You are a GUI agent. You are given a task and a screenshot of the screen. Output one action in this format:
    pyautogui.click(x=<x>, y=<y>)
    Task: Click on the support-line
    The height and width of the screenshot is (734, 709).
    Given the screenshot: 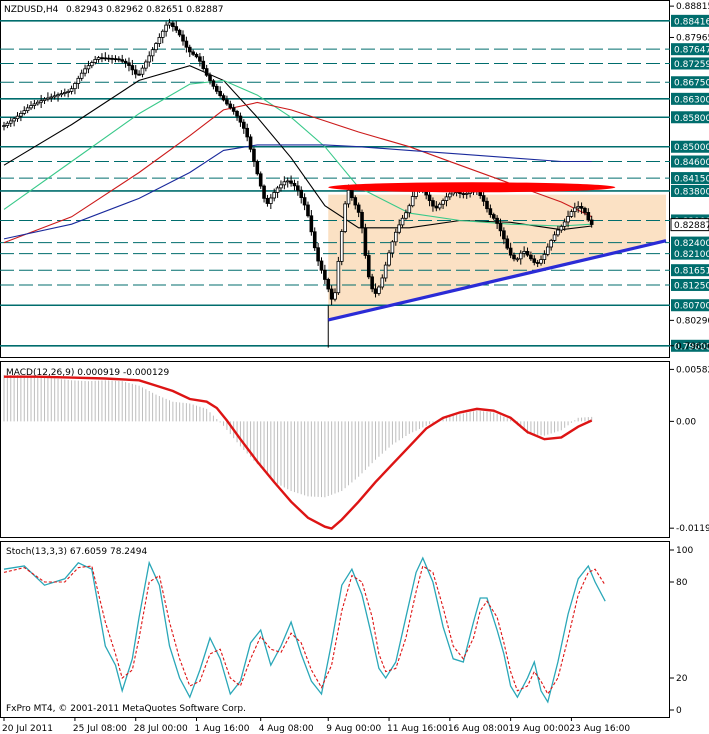 What is the action you would take?
    pyautogui.click(x=497, y=280)
    